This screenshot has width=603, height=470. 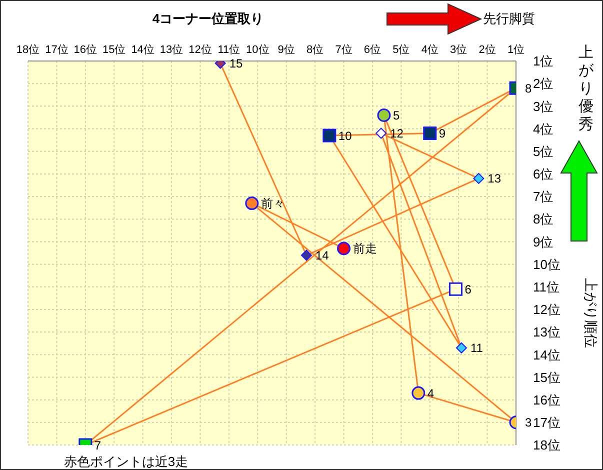 I want to click on x-tick-label: 2位, so click(x=487, y=50).